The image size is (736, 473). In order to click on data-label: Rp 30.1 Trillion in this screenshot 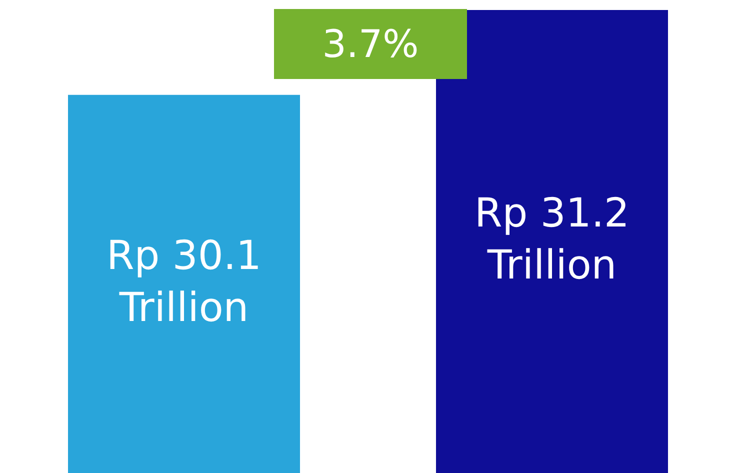, I will do `click(184, 281)`.